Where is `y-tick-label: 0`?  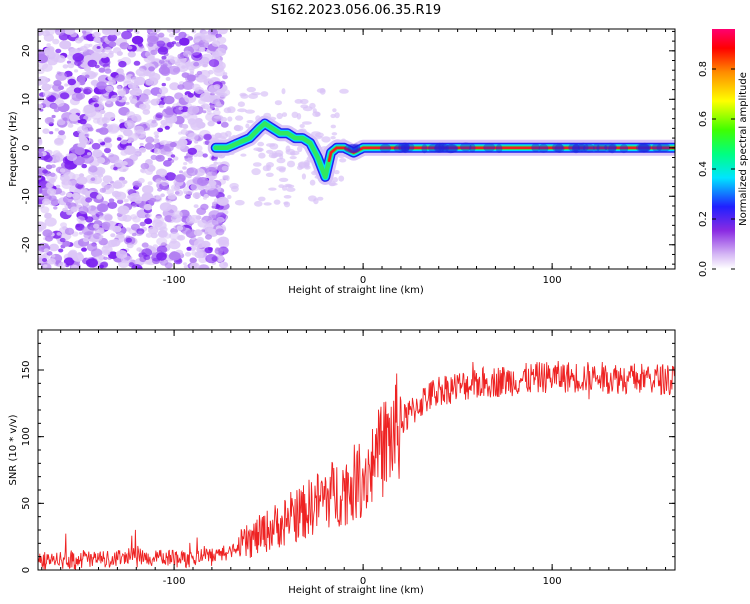
y-tick-label: 0 is located at coordinates (26, 570).